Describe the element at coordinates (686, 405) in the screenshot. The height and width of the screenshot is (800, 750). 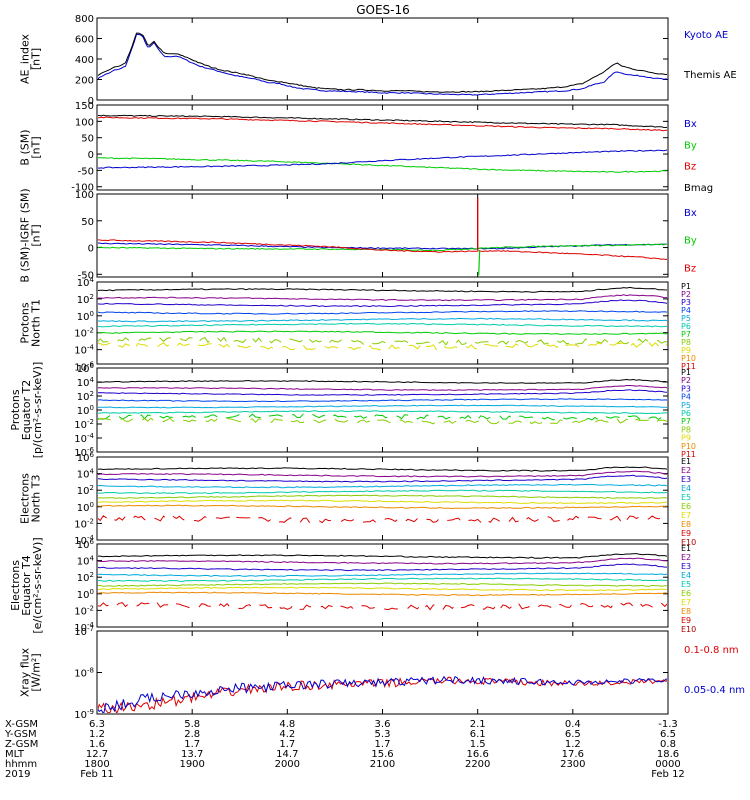
I see `legend-entry: P5` at that location.